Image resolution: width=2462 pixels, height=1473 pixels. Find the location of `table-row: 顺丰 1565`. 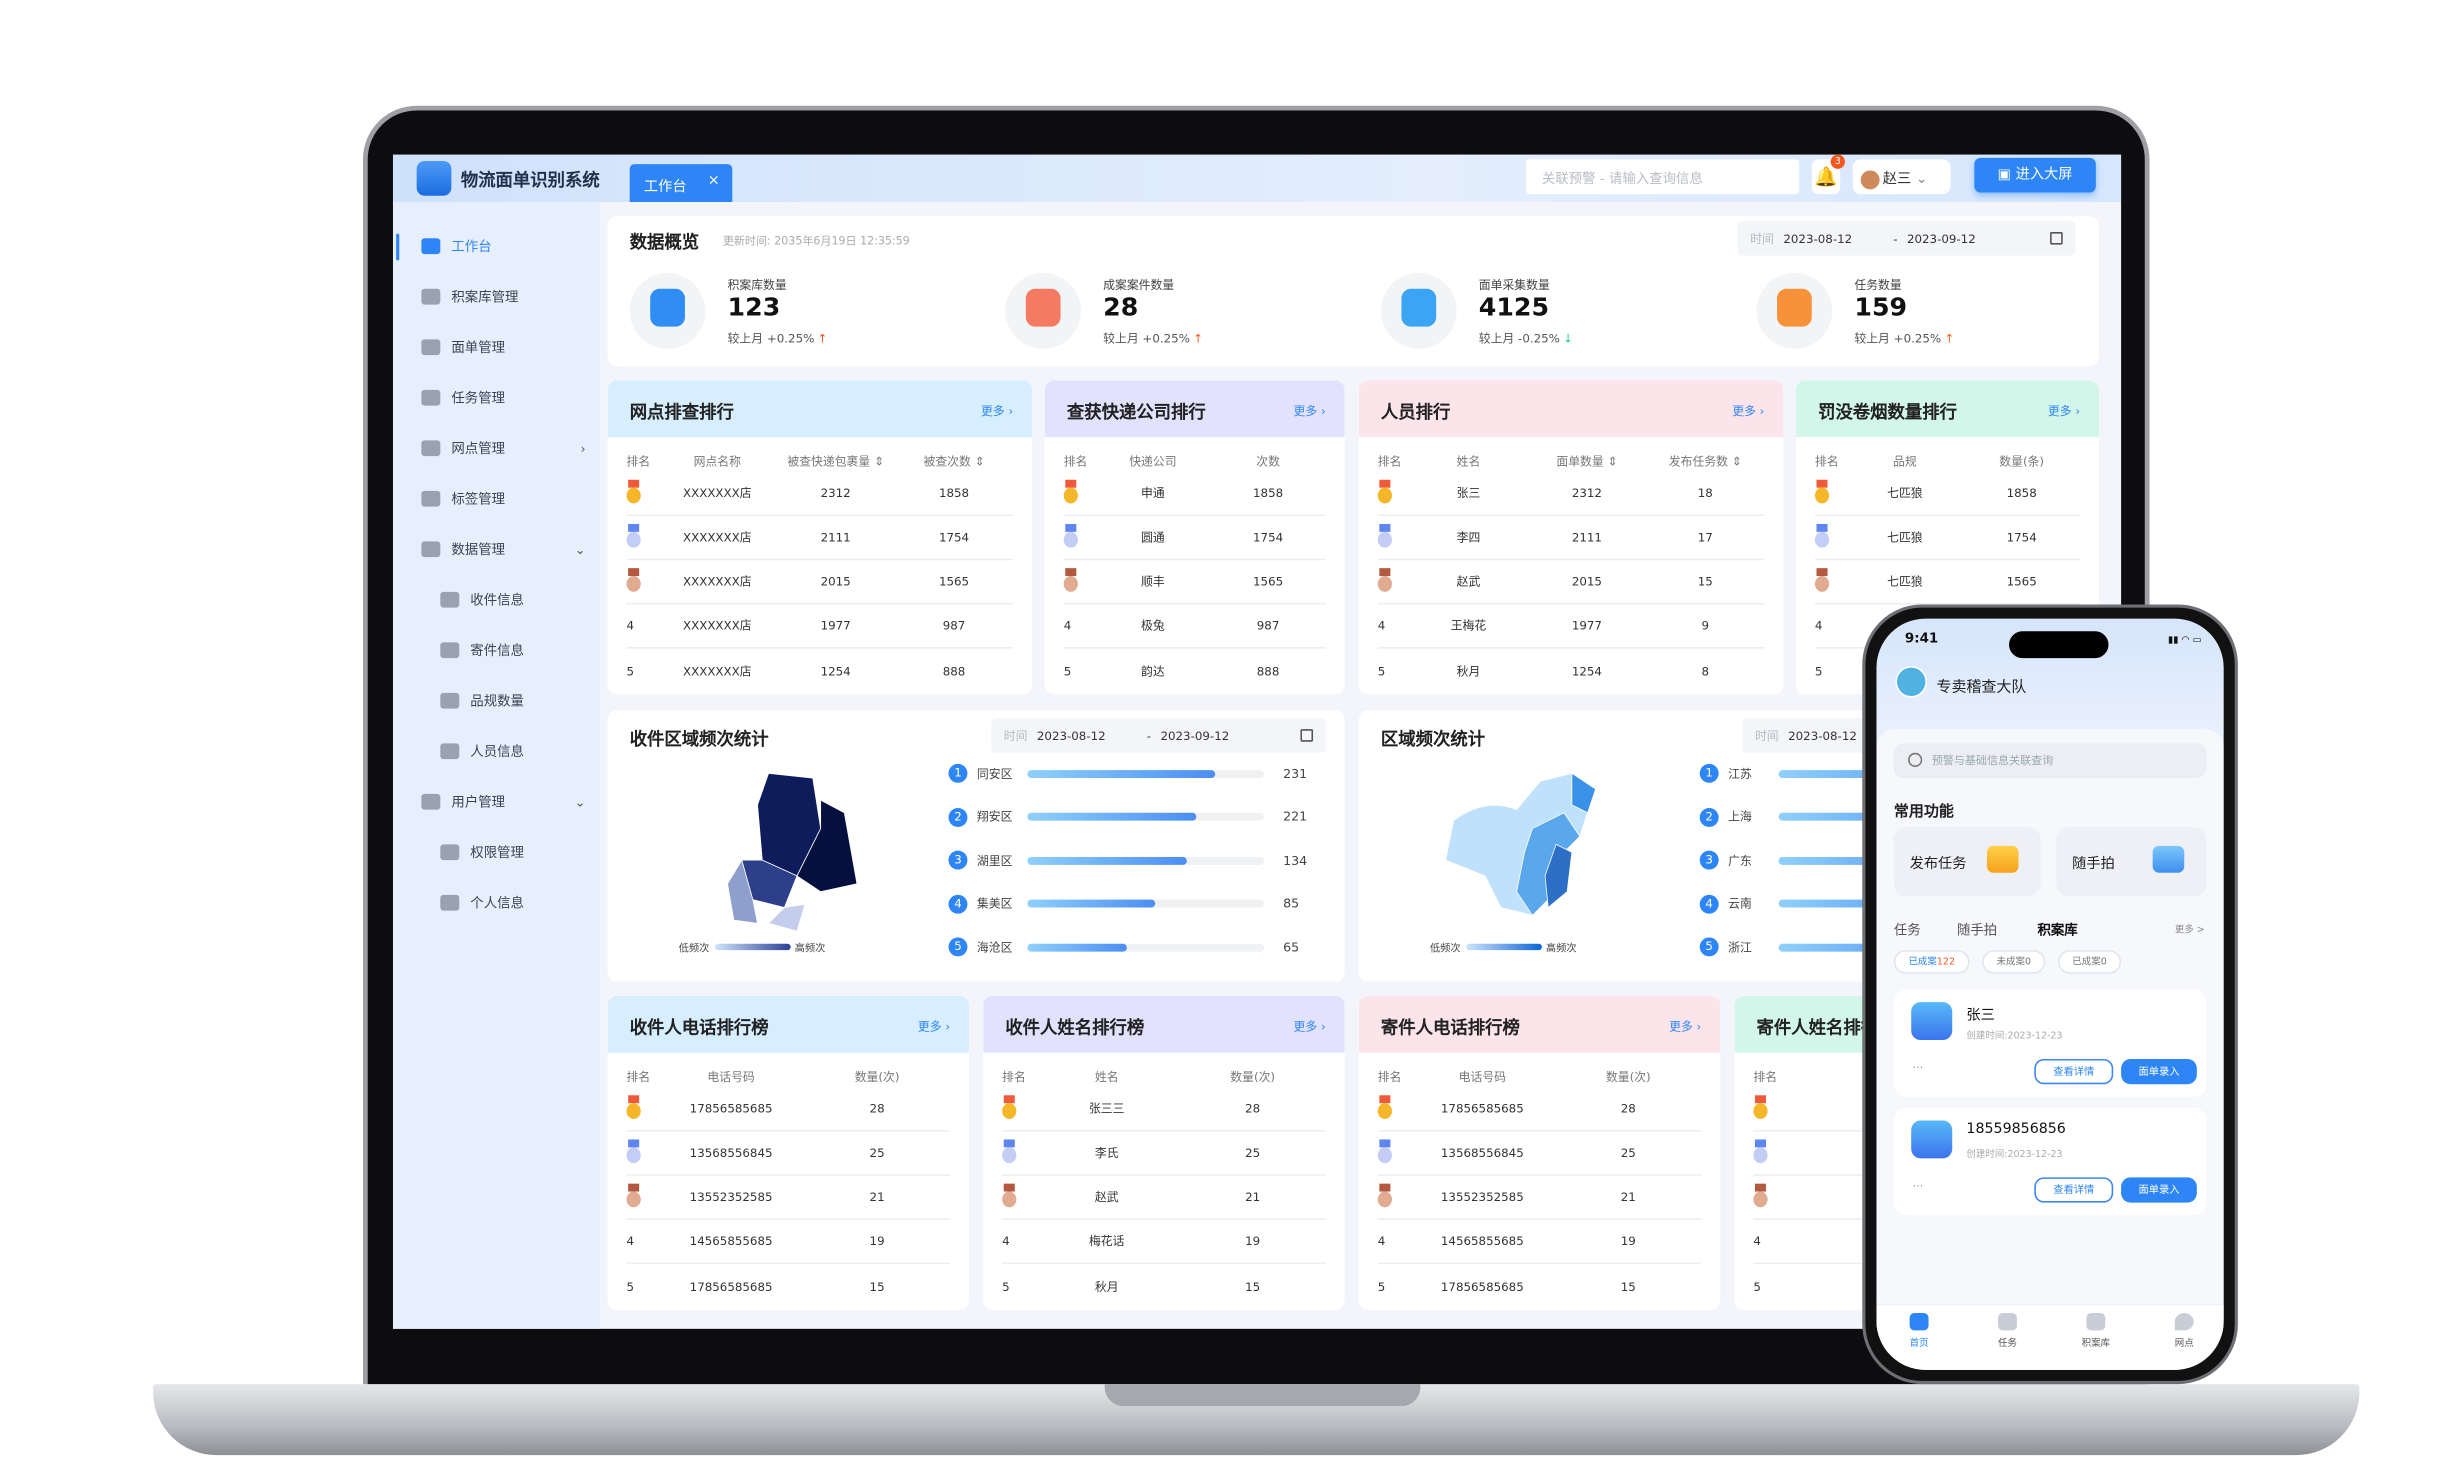

table-row: 顺丰 1565 is located at coordinates (1194, 582).